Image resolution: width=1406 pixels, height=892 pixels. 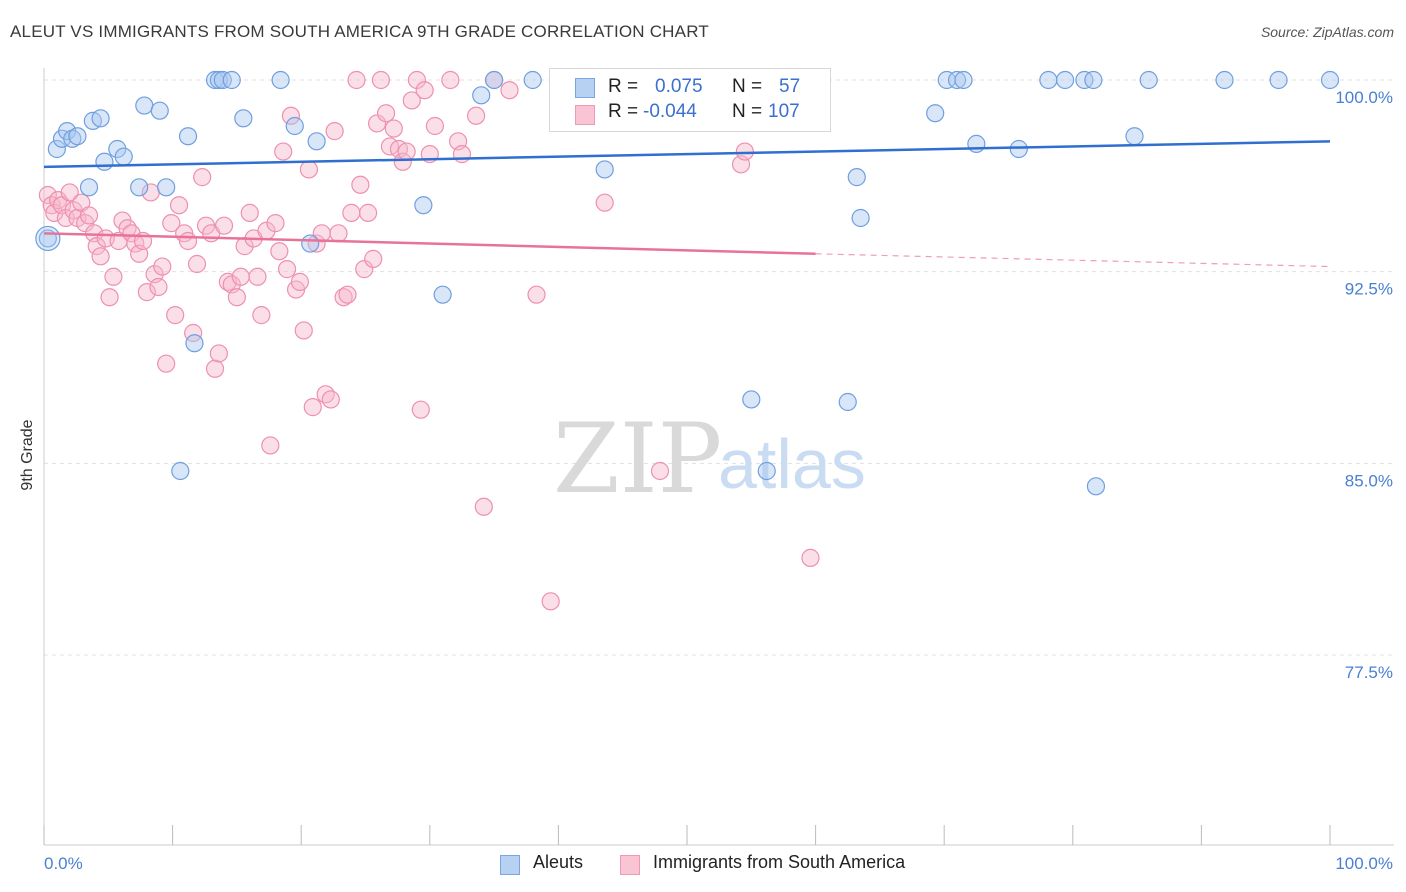 What do you see at coordinates (1364, 385) in the screenshot?
I see `y-tick-labels: 100.0% 92.5% 85.0% 77.5%` at bounding box center [1364, 385].